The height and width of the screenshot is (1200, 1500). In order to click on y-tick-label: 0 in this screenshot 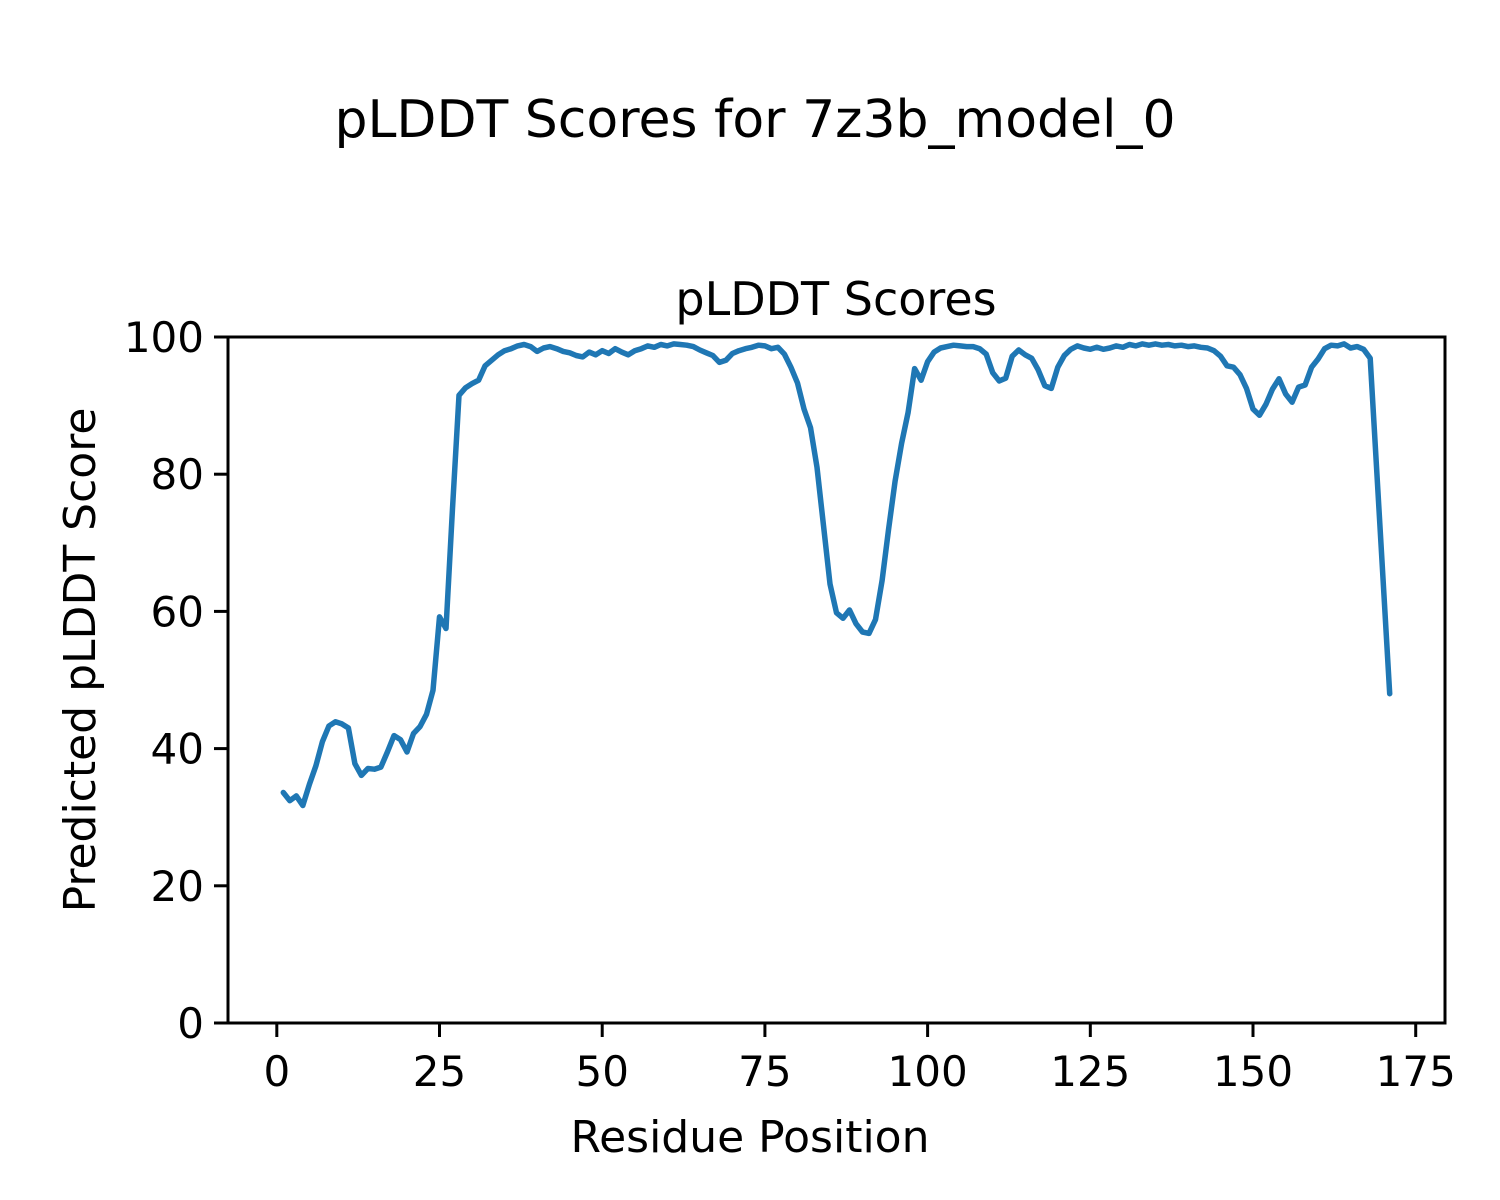, I will do `click(190, 1023)`.